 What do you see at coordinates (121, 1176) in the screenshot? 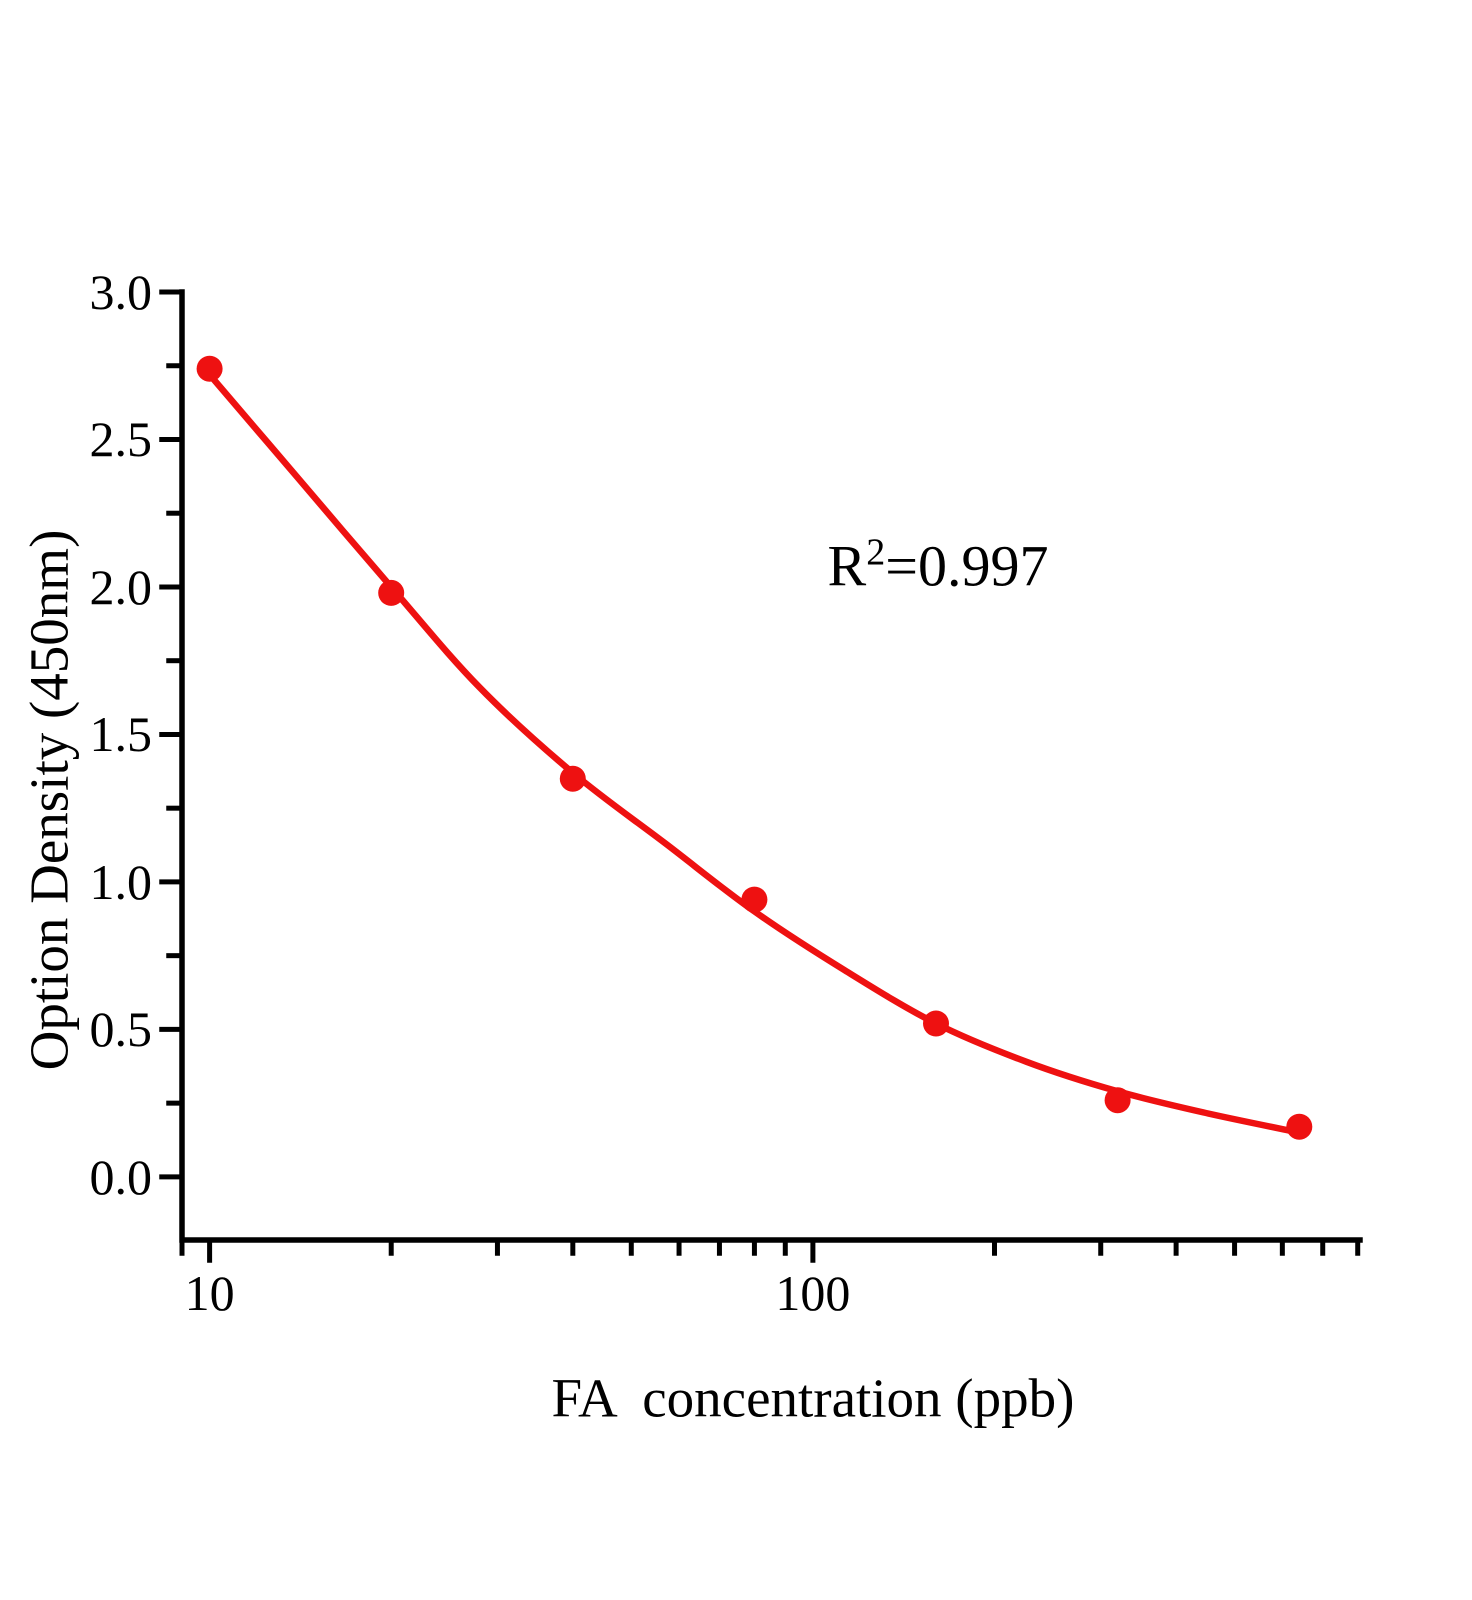
I see `y-tick-label: 0.0` at bounding box center [121, 1176].